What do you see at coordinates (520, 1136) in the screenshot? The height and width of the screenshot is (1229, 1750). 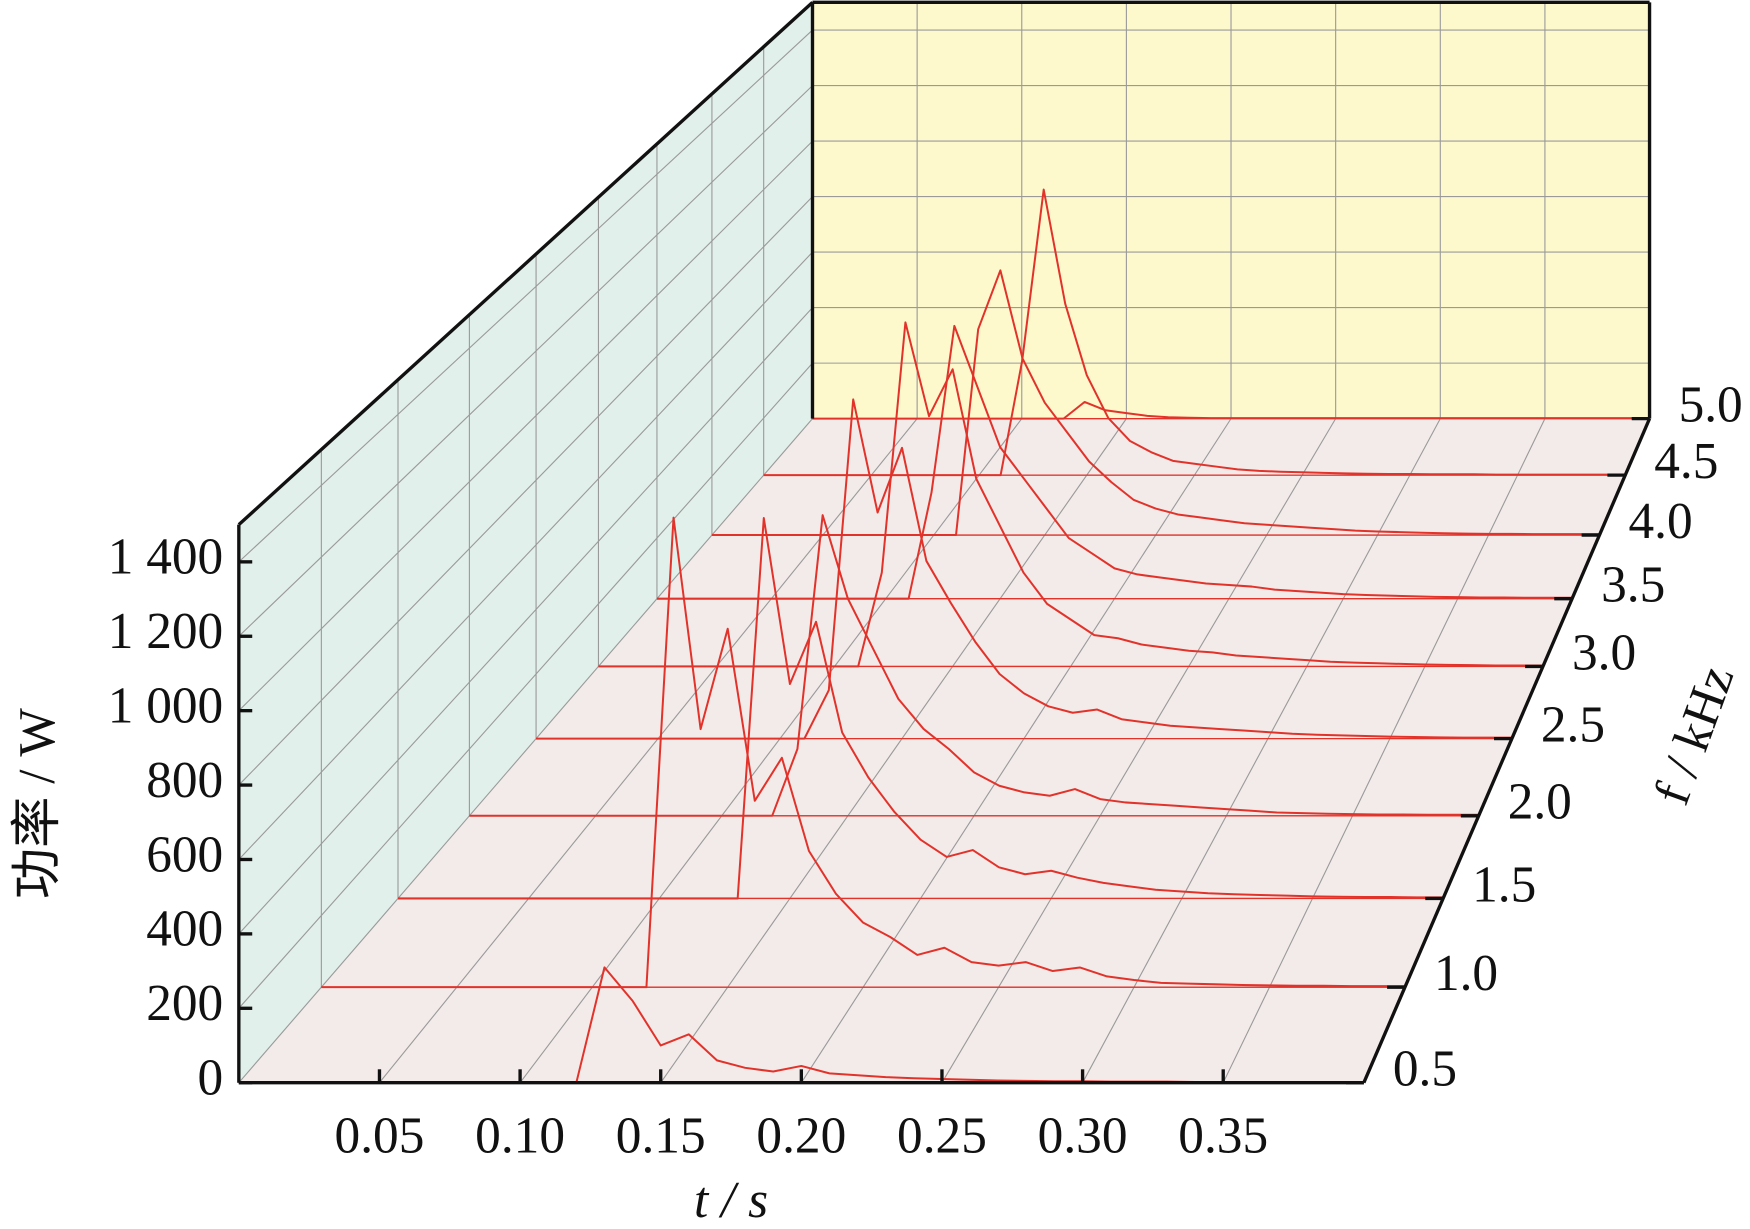 I see `x-tick-label: 0.10` at bounding box center [520, 1136].